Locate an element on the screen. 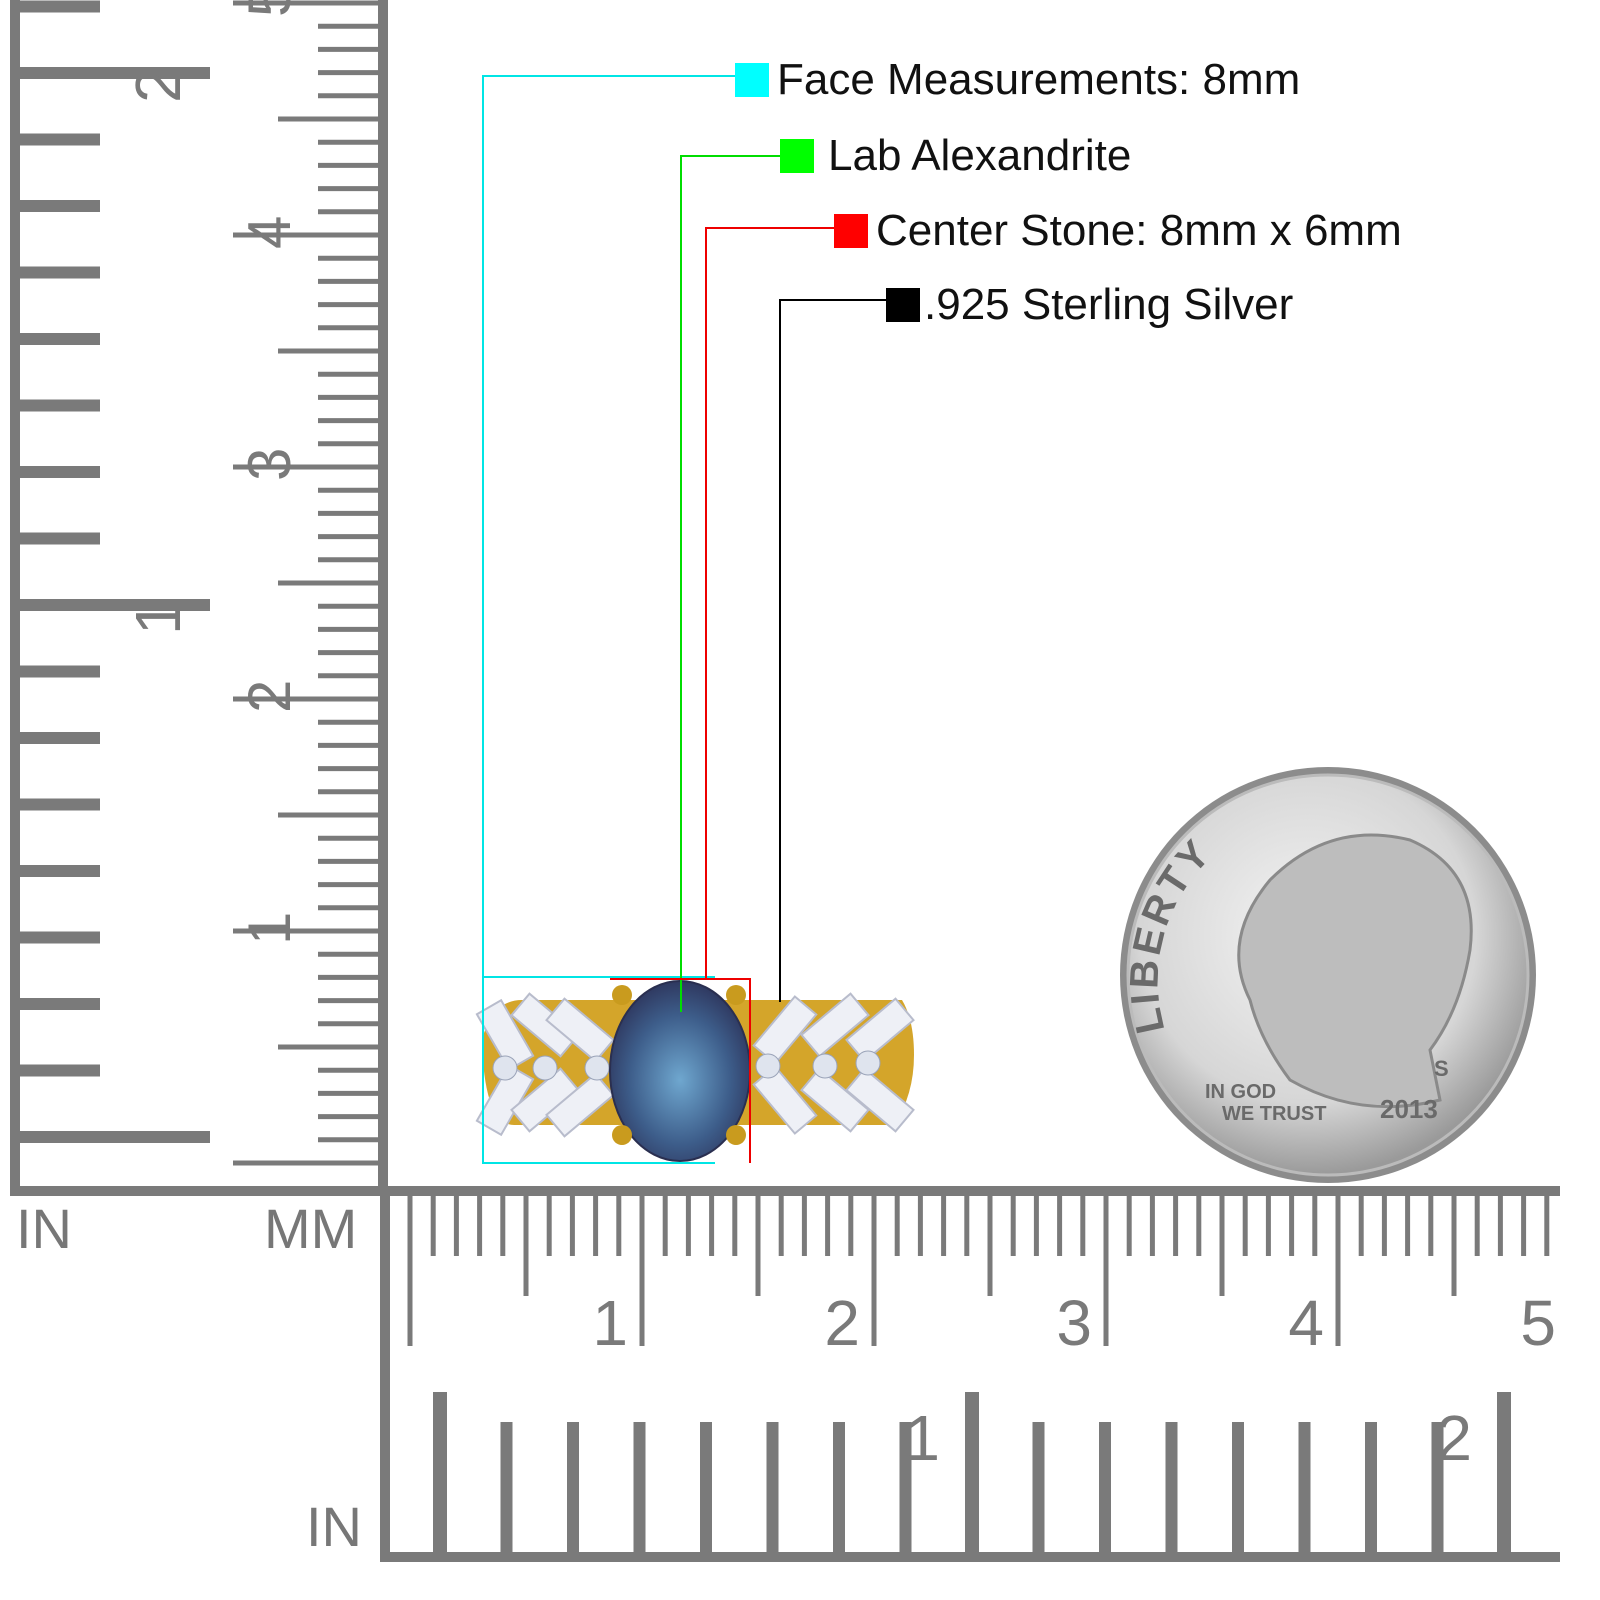 This screenshot has height=1600, width=1600. cm-tick-label: 3 is located at coordinates (1074, 1323).